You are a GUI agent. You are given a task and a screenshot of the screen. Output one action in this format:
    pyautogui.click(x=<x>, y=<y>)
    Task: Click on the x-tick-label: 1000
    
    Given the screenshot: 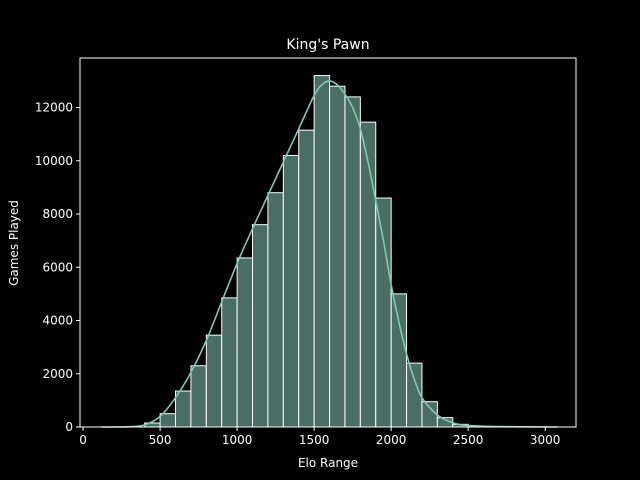 What is the action you would take?
    pyautogui.click(x=237, y=440)
    